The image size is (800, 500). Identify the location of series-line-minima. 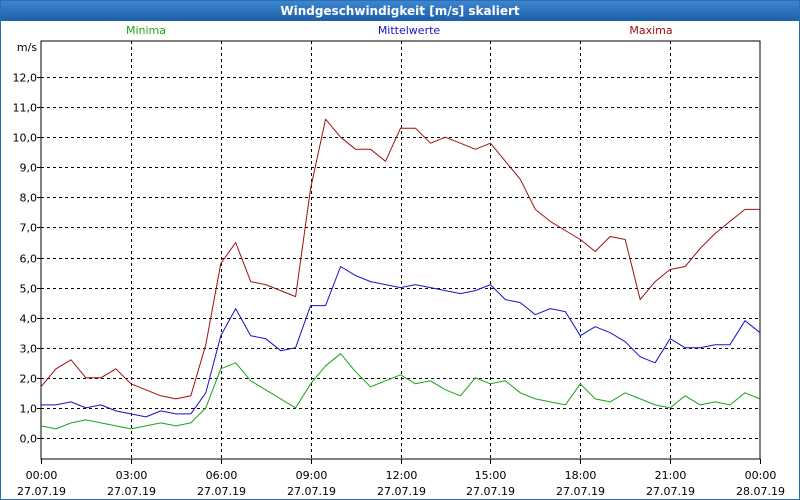
(400, 391).